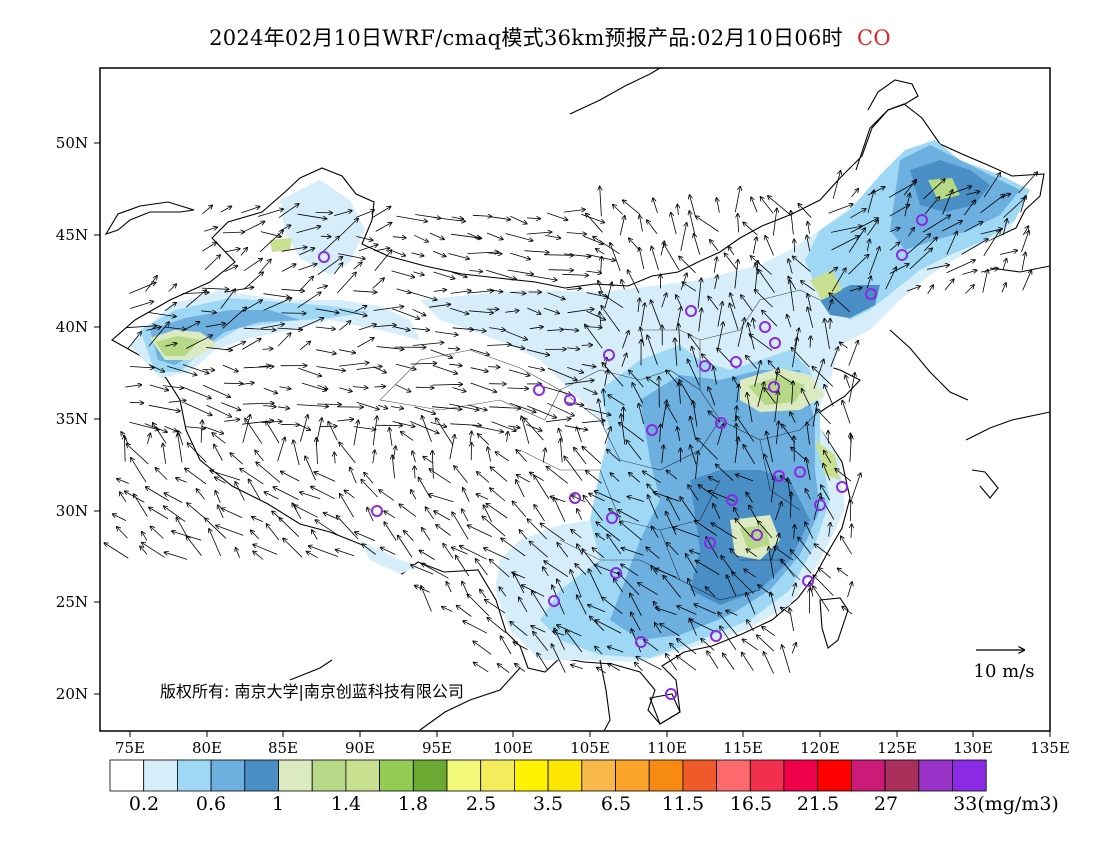 This screenshot has width=1100, height=850. Describe the element at coordinates (743, 748) in the screenshot. I see `lon-tick-label: 115E` at that location.